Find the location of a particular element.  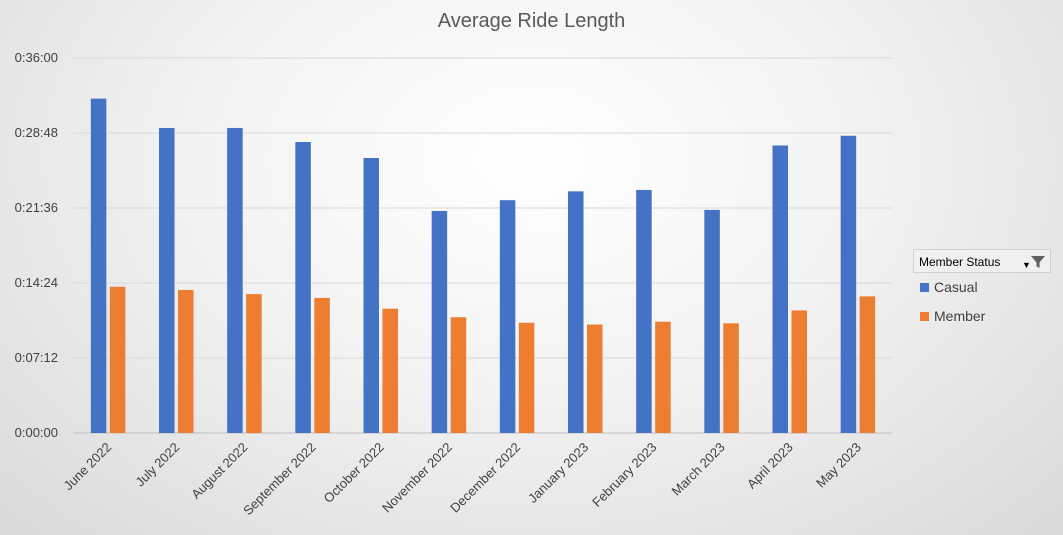

legend-label-casual: Casual is located at coordinates (956, 287).